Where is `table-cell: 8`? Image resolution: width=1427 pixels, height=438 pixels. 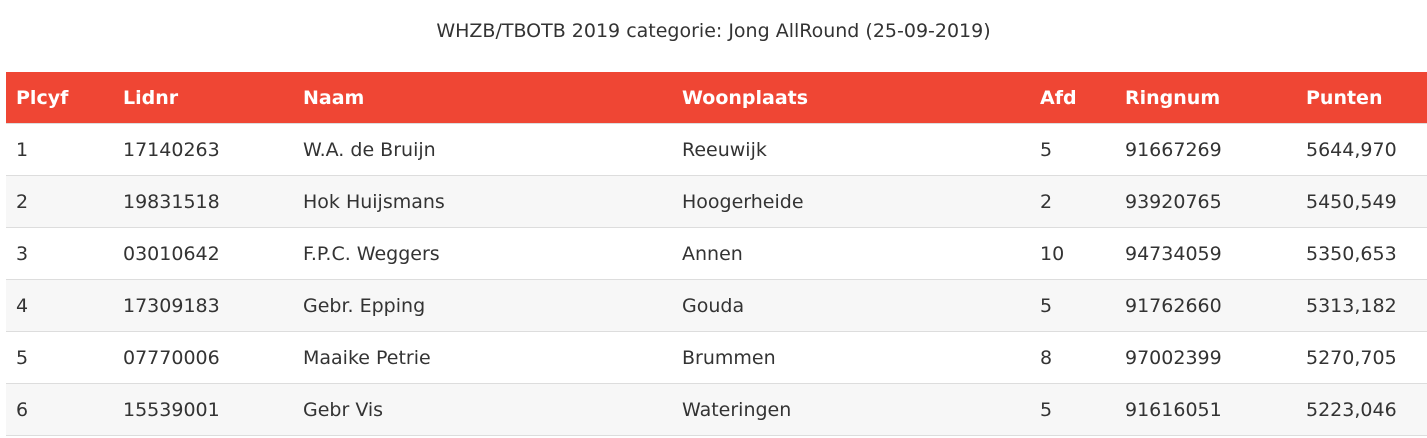 table-cell: 8 is located at coordinates (1072, 357).